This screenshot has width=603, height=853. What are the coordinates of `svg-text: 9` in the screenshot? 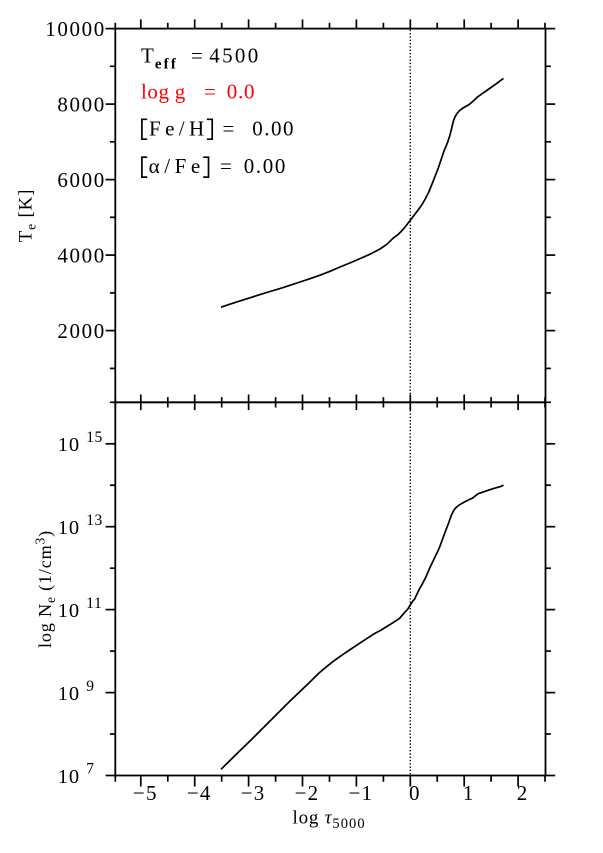 It's located at (90, 686).